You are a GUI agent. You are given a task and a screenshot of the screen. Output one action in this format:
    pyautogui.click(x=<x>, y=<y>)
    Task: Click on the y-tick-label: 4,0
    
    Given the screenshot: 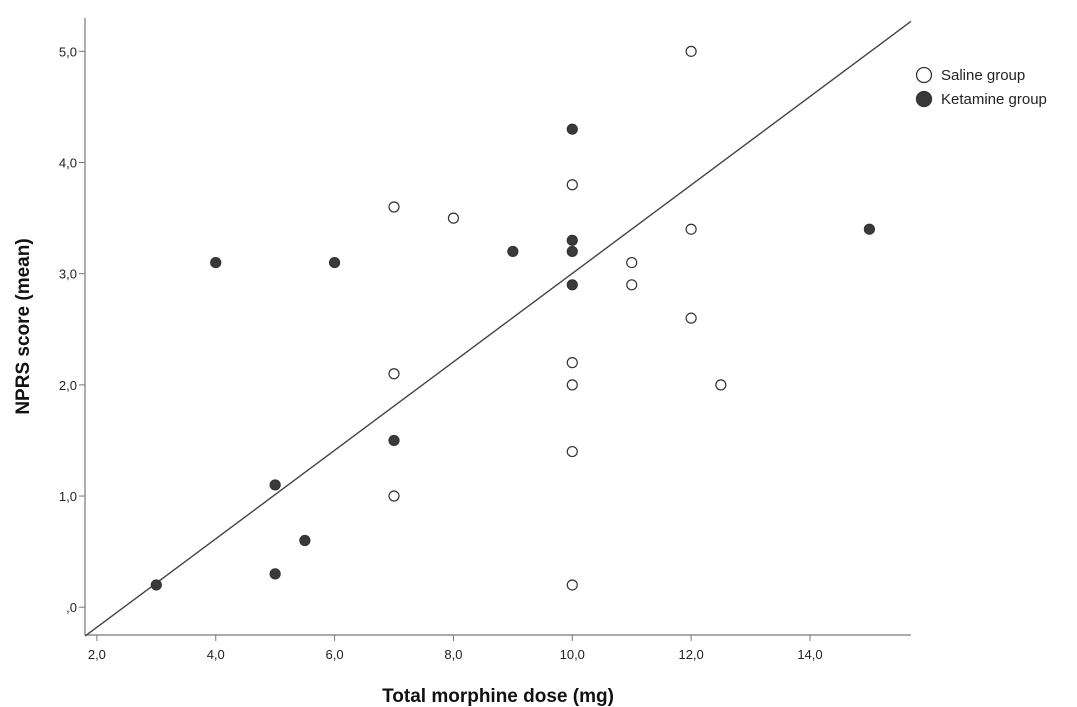 What is the action you would take?
    pyautogui.click(x=68, y=163)
    